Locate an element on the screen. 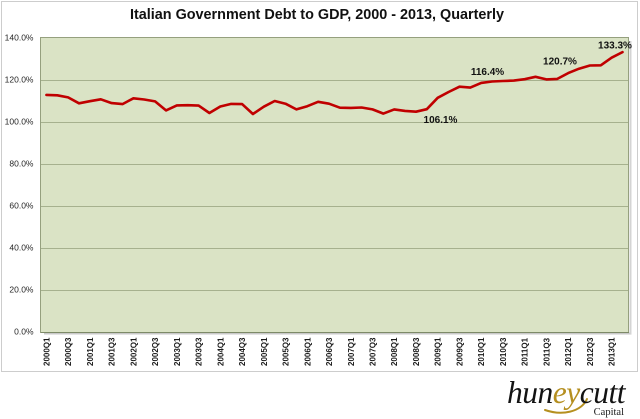 The image size is (640, 419). svg-text: 2003Q1 is located at coordinates (177, 351).